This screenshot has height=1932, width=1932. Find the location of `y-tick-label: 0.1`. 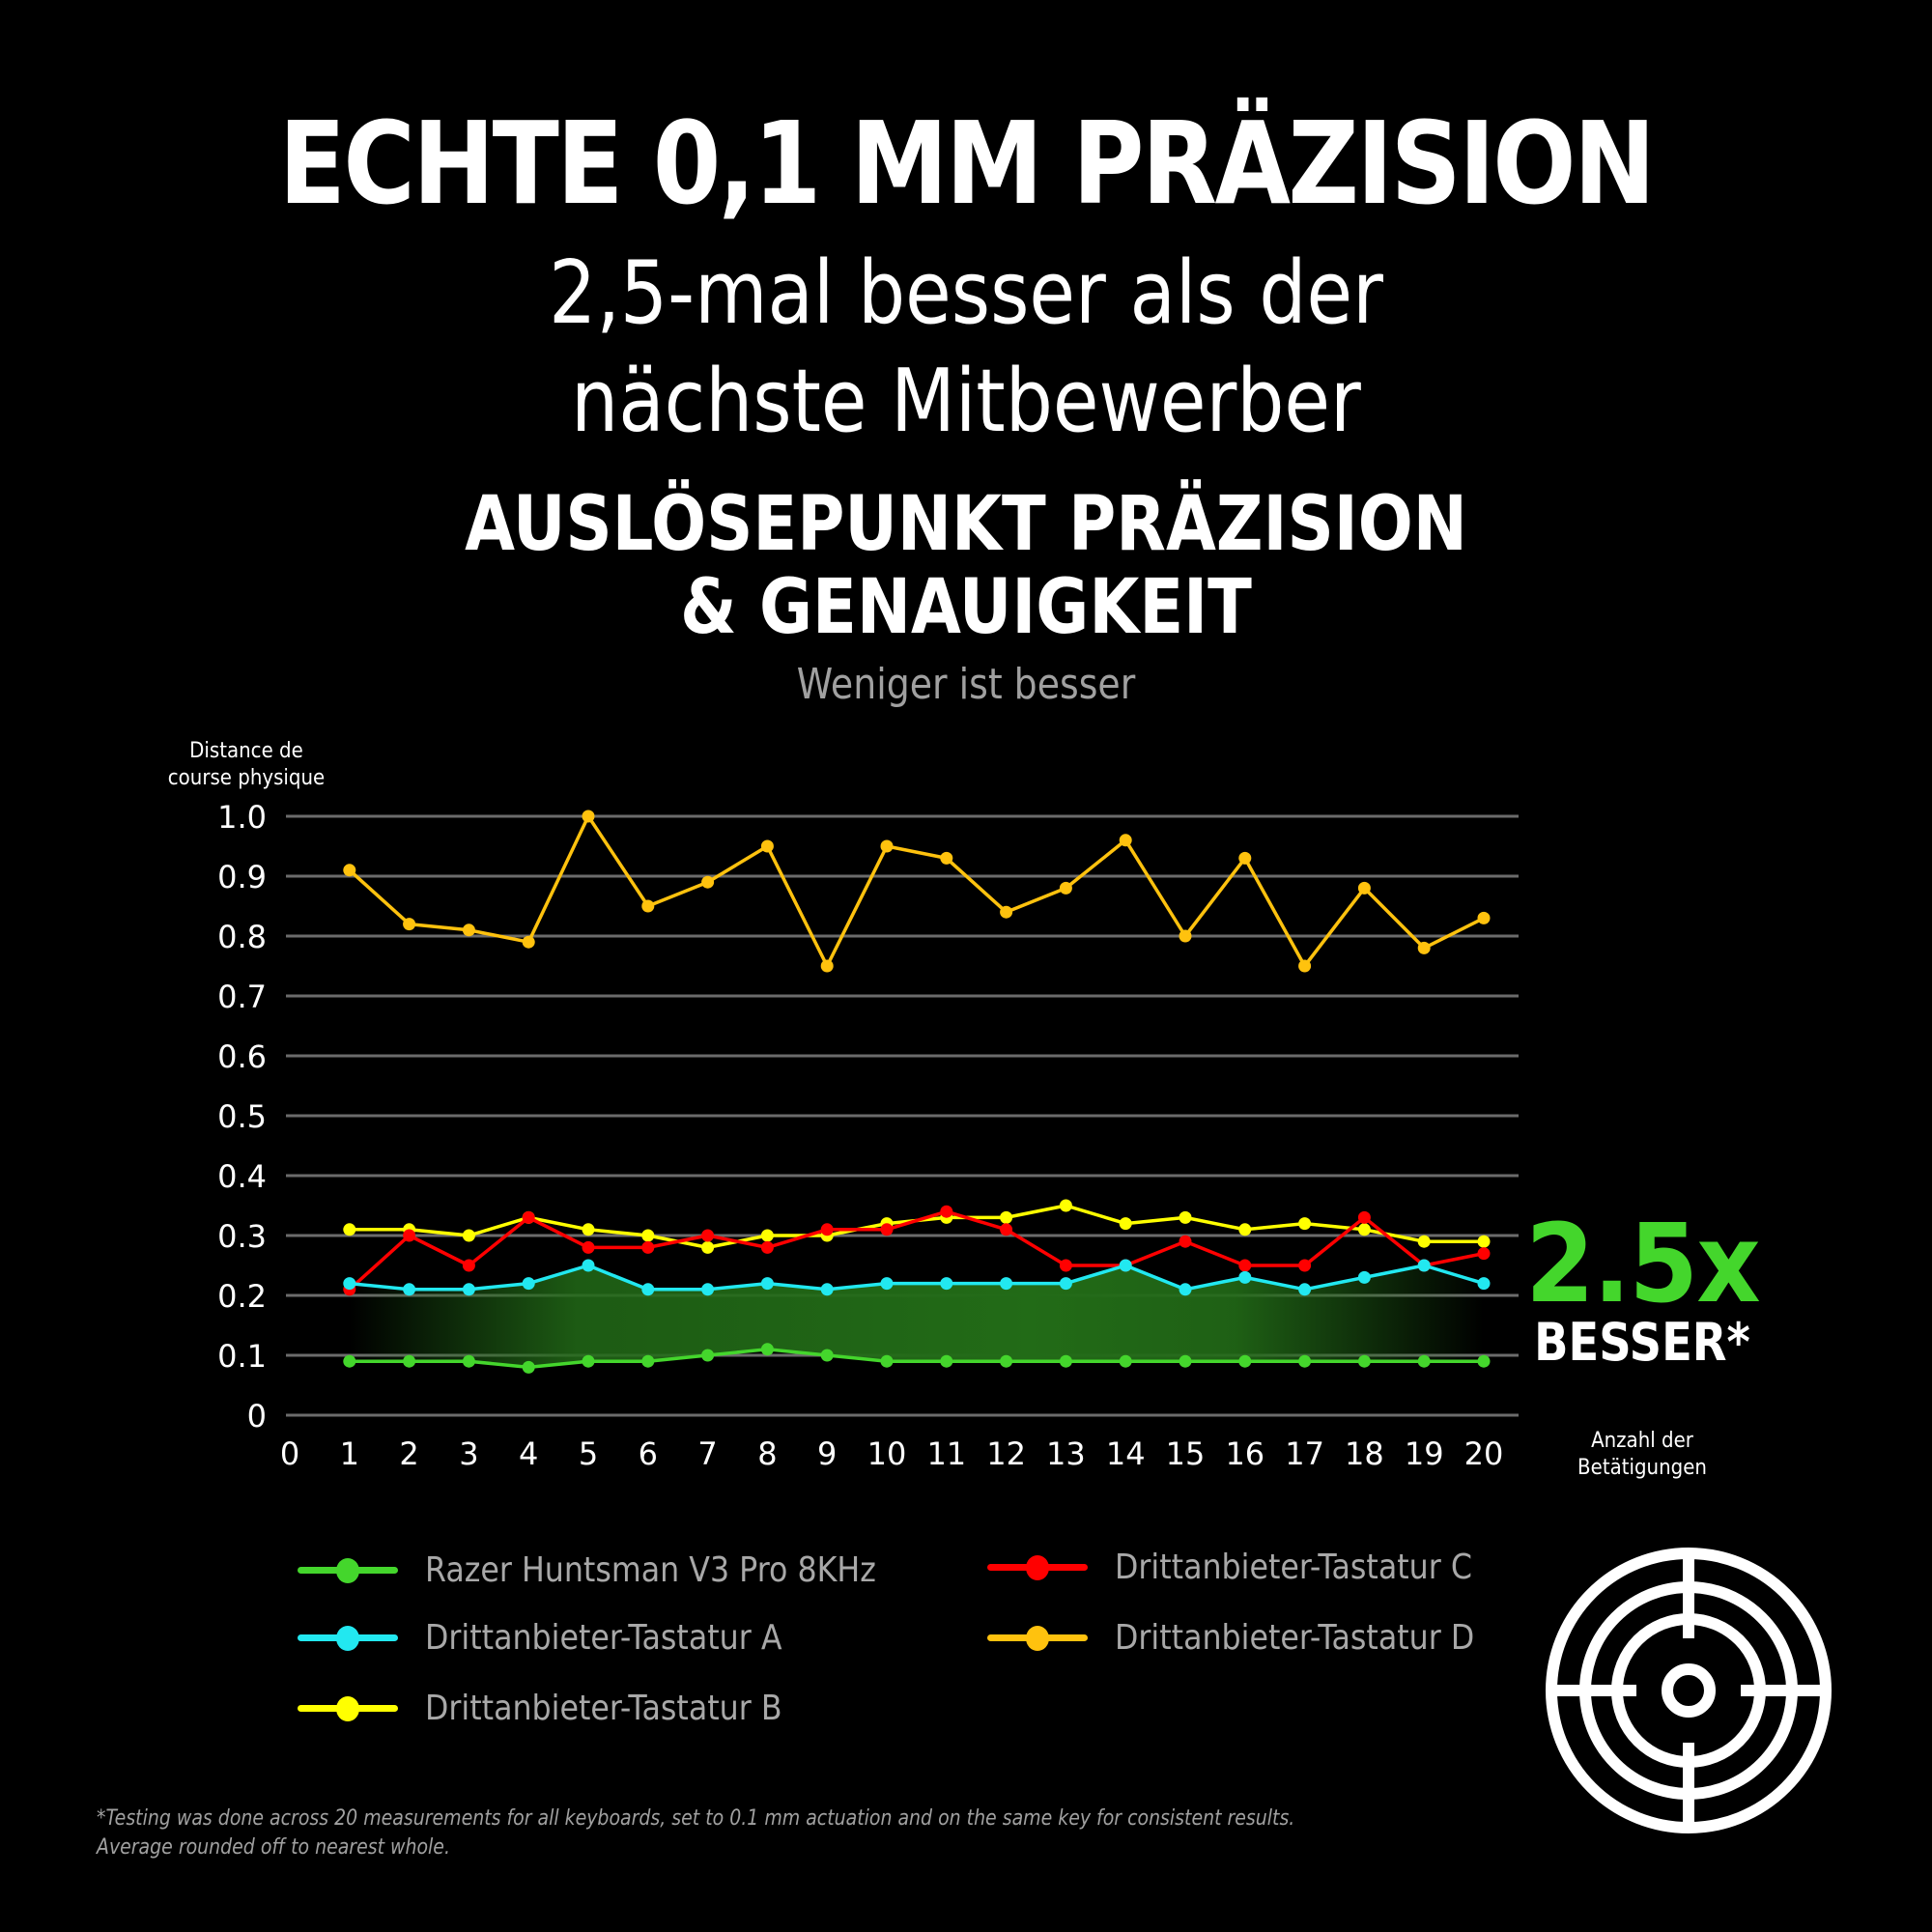

y-tick-label: 0.1 is located at coordinates (242, 1356).